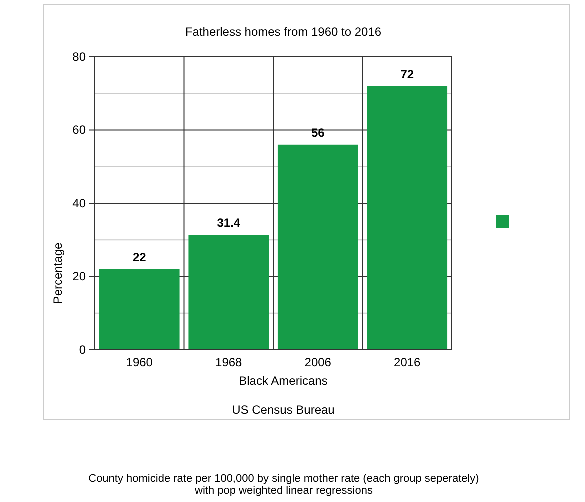 The height and width of the screenshot is (502, 585). What do you see at coordinates (408, 363) in the screenshot?
I see `x-tick-label: 2016` at bounding box center [408, 363].